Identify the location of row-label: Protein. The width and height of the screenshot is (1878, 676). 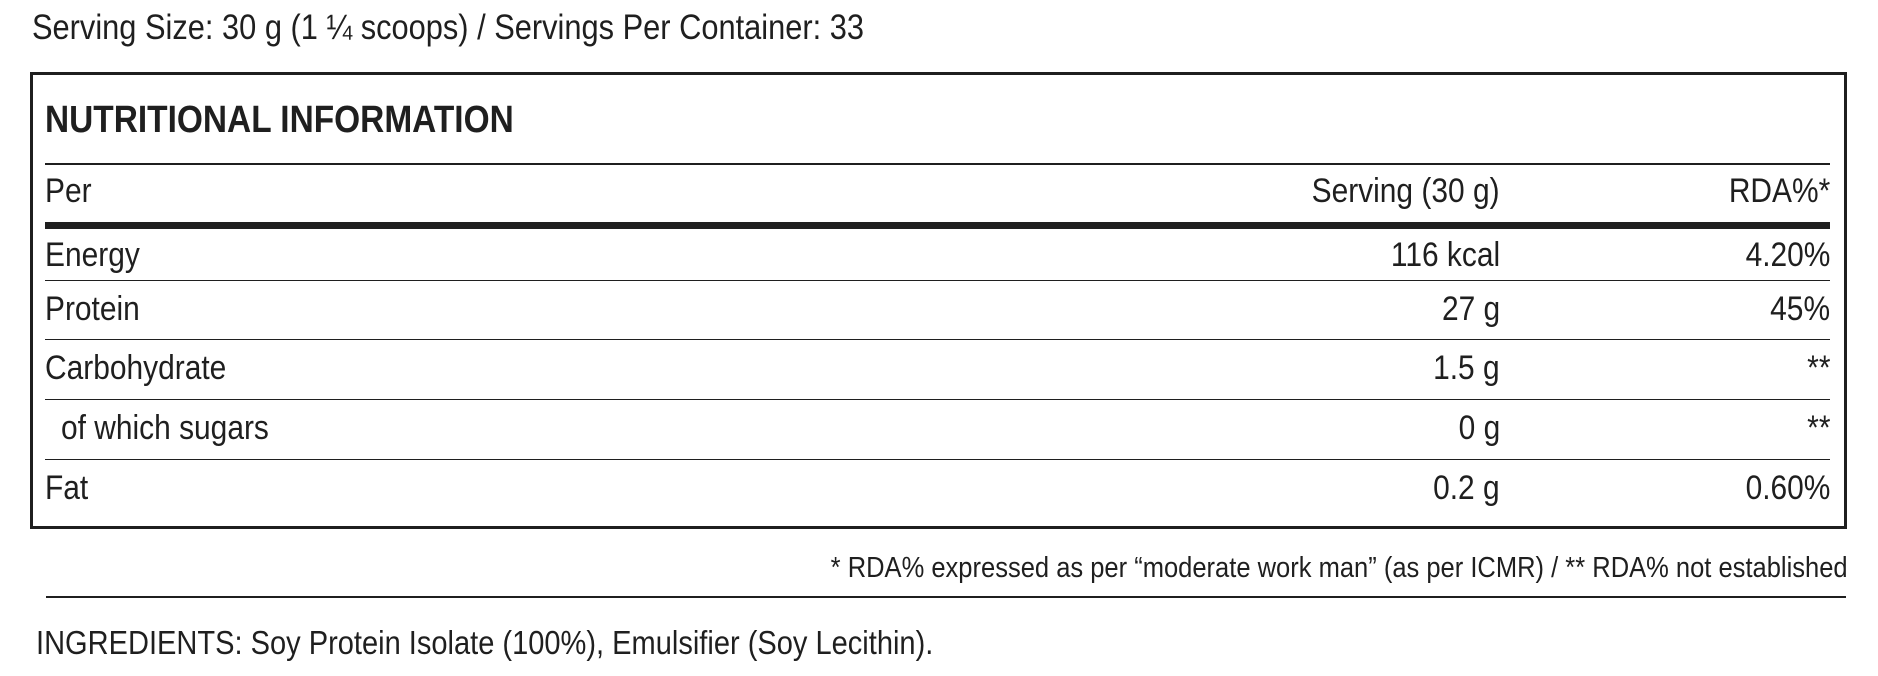
(92, 309).